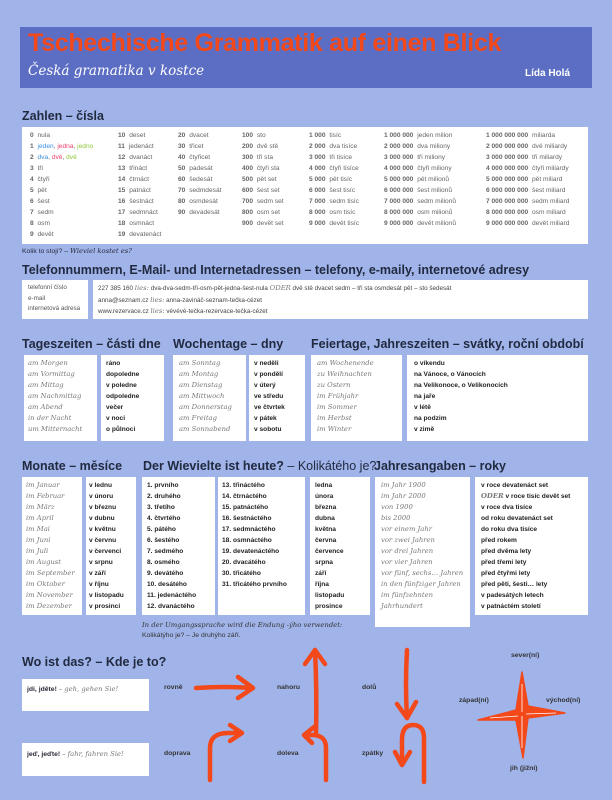 The height and width of the screenshot is (800, 612). What do you see at coordinates (321, 573) in the screenshot?
I see `month-genitive: září` at bounding box center [321, 573].